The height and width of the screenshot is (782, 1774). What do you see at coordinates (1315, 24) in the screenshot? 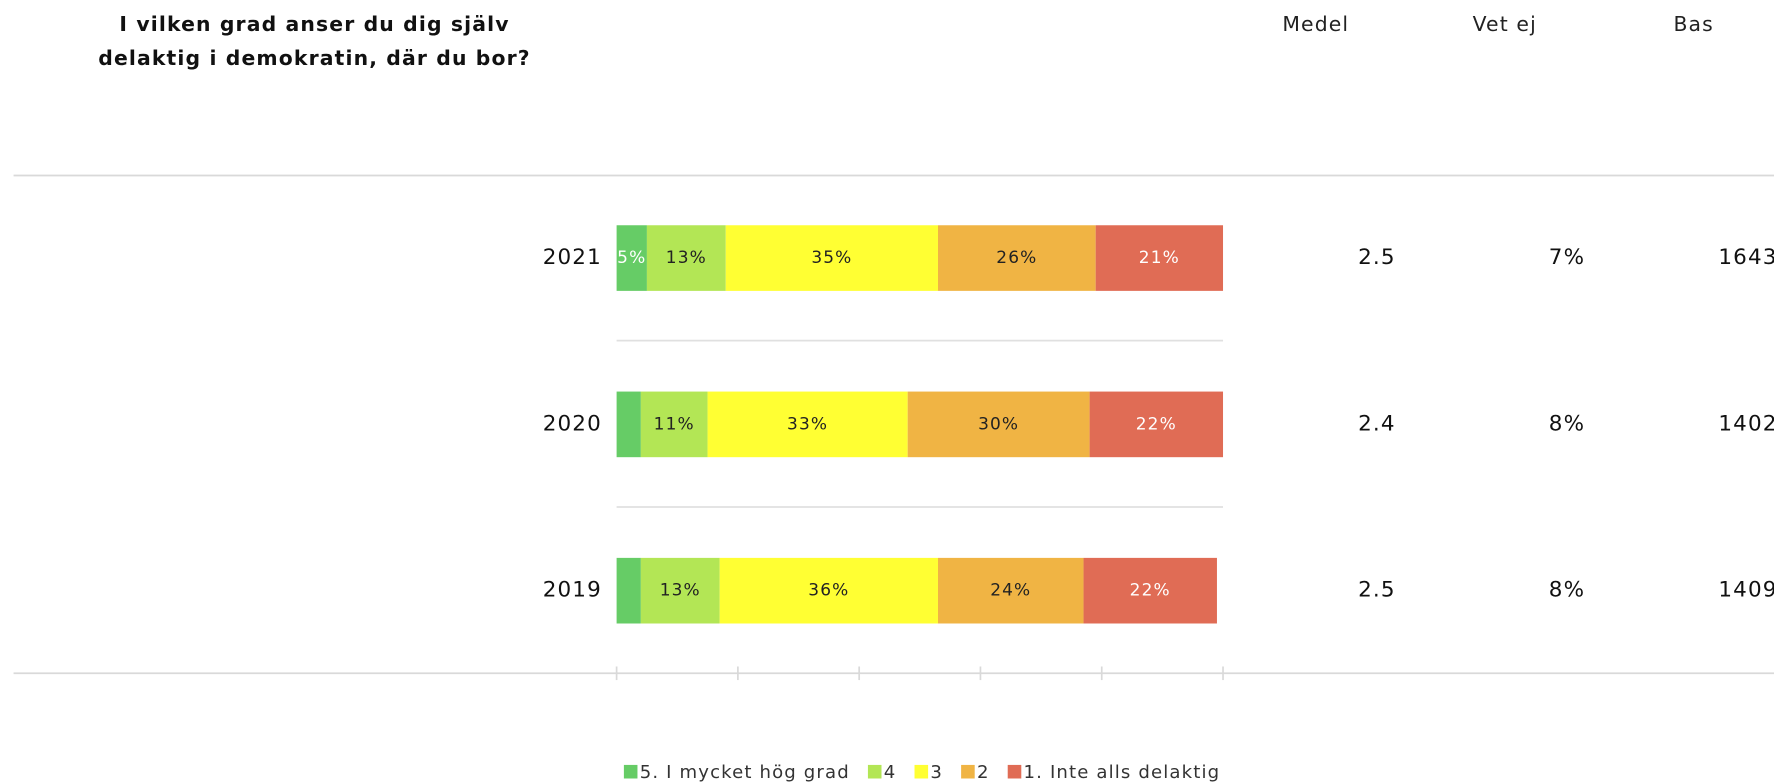
I see `column-header: Medel` at bounding box center [1315, 24].